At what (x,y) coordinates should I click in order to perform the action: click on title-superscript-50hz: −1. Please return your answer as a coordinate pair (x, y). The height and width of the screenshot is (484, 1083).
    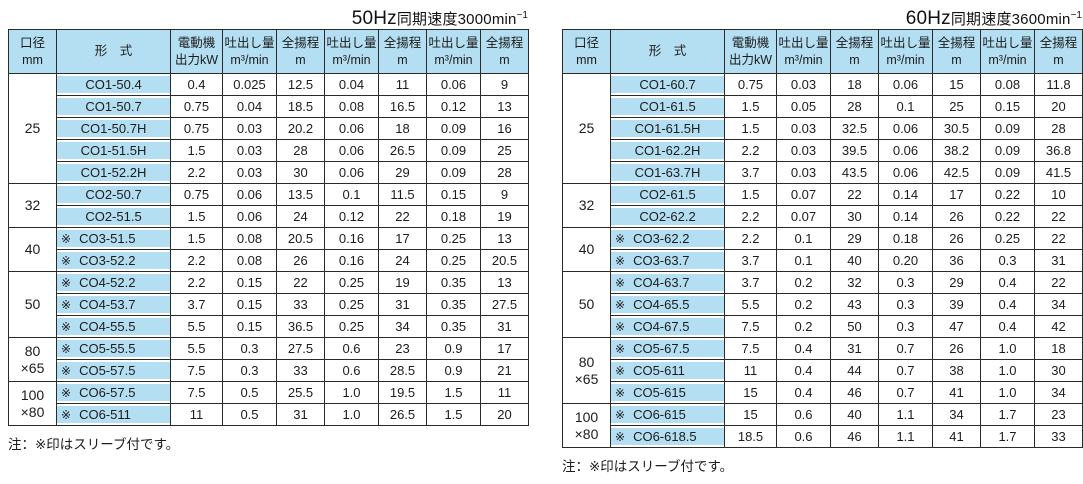
    Looking at the image, I should click on (522, 15).